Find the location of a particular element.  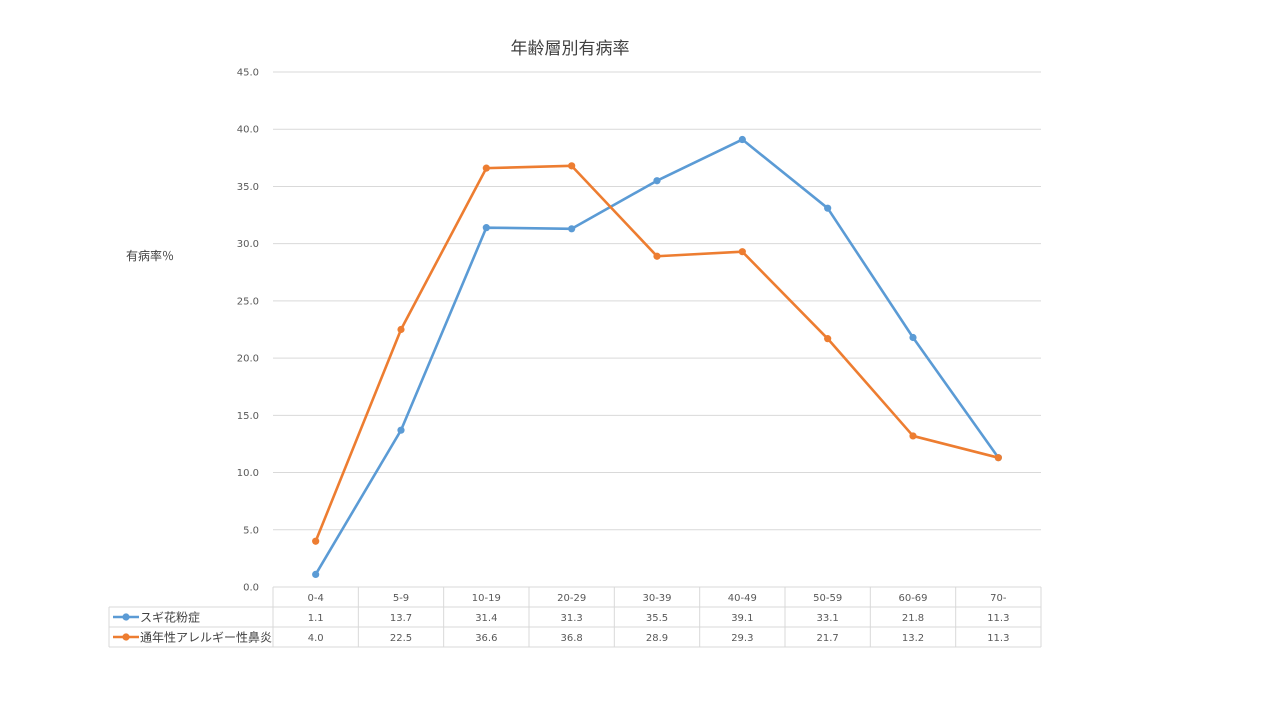

x-category-label: 50-59 is located at coordinates (827, 598).